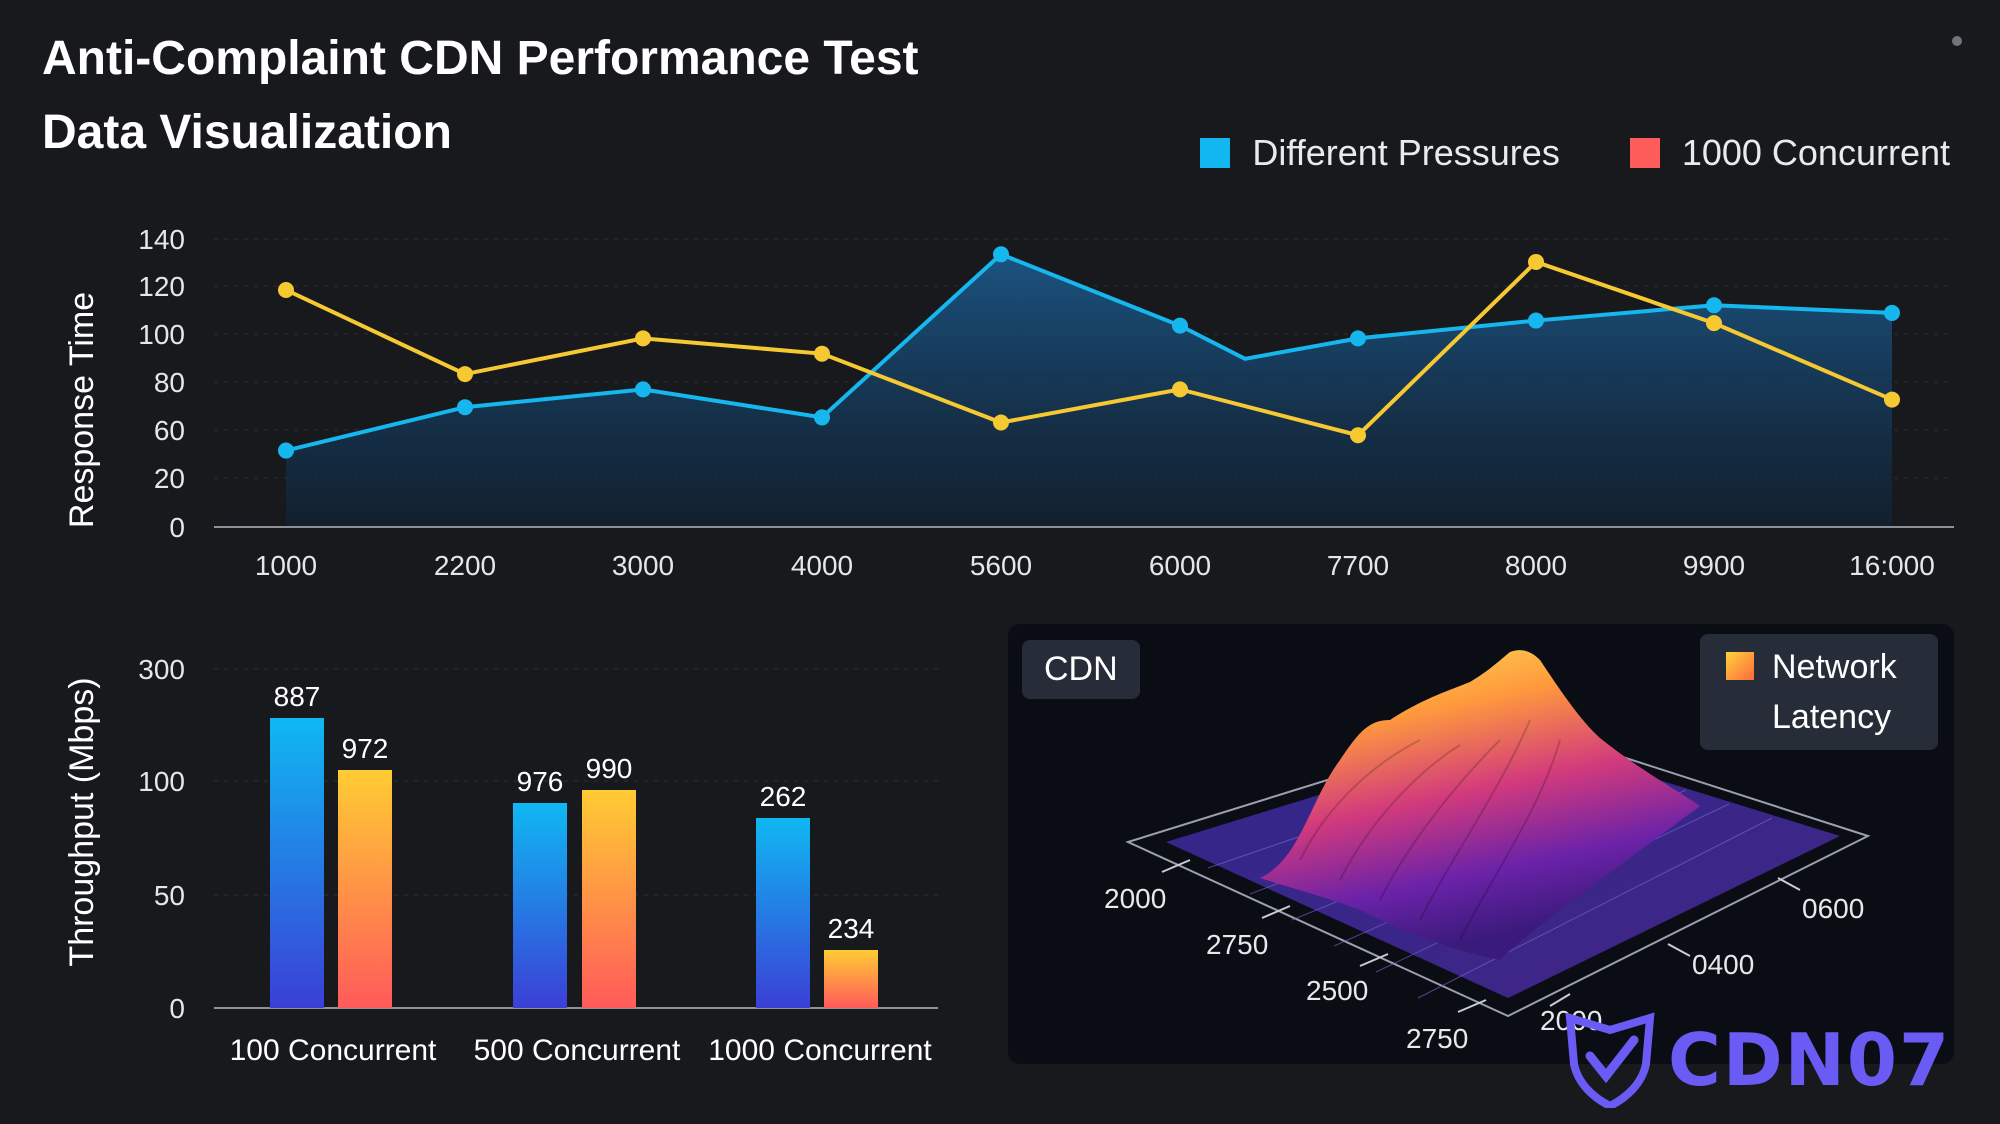  I want to click on series-line-concurrent, so click(1089, 348).